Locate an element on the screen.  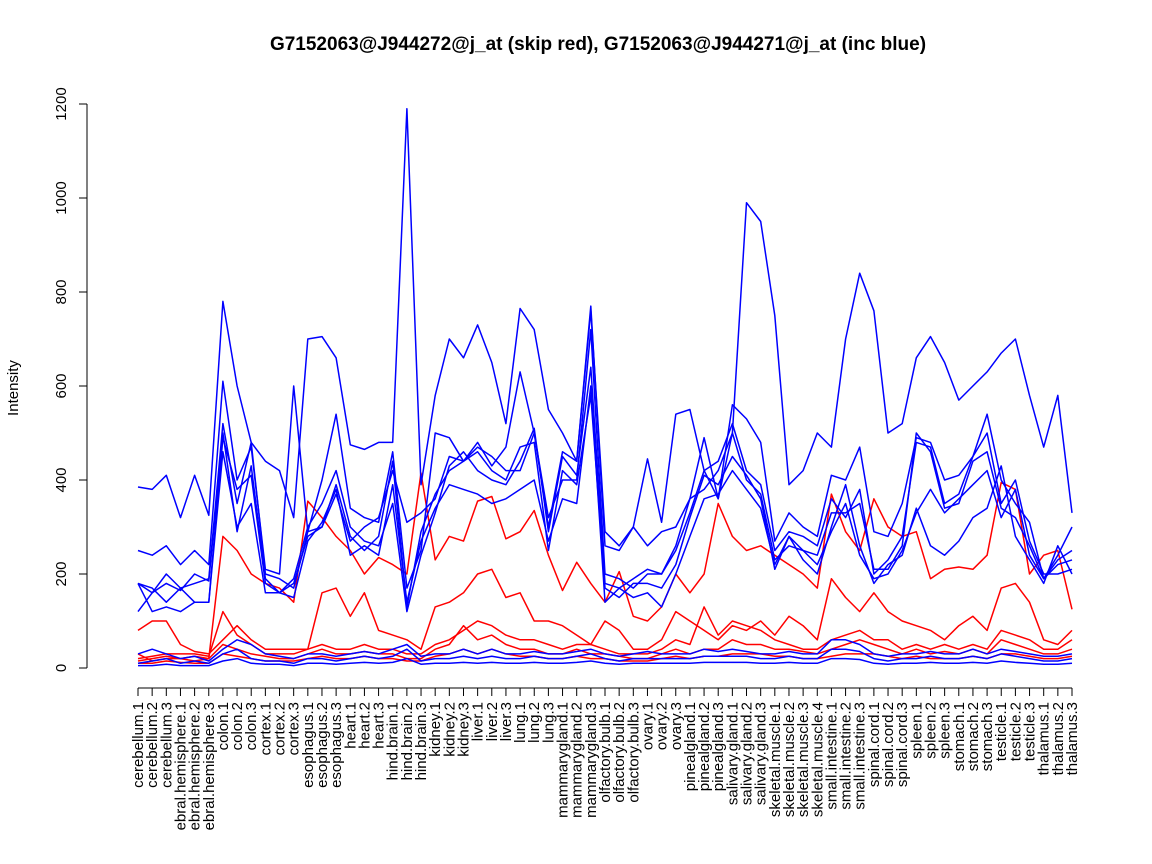
x-tick-label: cerebellum.3 is located at coordinates (166, 745).